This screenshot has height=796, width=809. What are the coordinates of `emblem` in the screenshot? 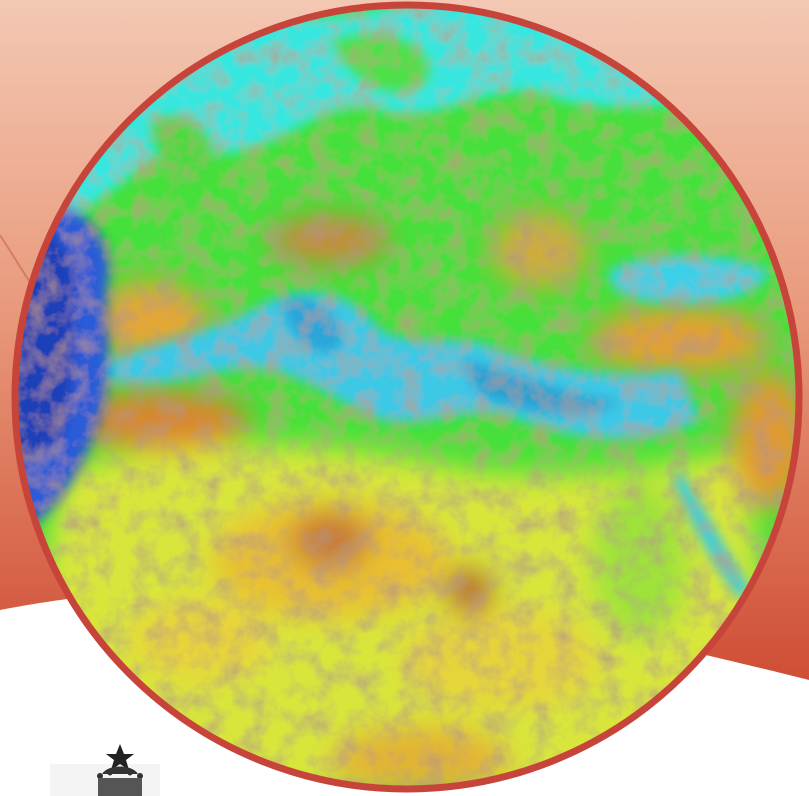 It's located at (105, 770).